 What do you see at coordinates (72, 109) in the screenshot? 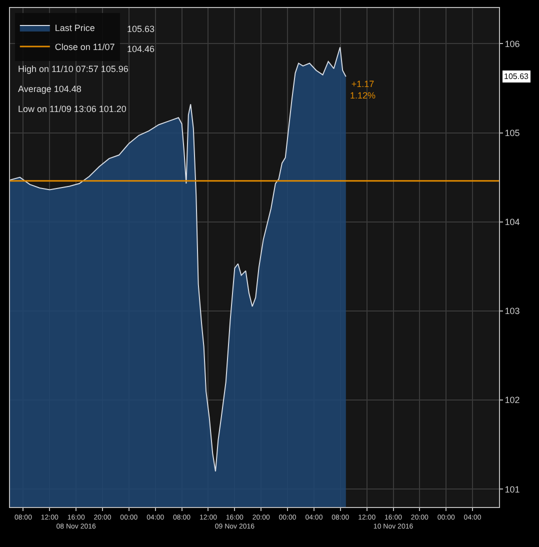
I see `annotation: Low on 11/09 13:06 101.20` at bounding box center [72, 109].